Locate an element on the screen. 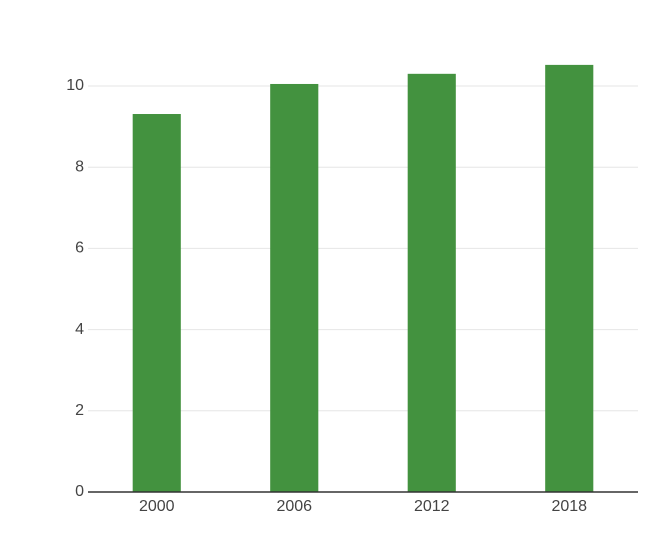 This screenshot has width=670, height=547. x-tick-label: 2012 is located at coordinates (432, 506).